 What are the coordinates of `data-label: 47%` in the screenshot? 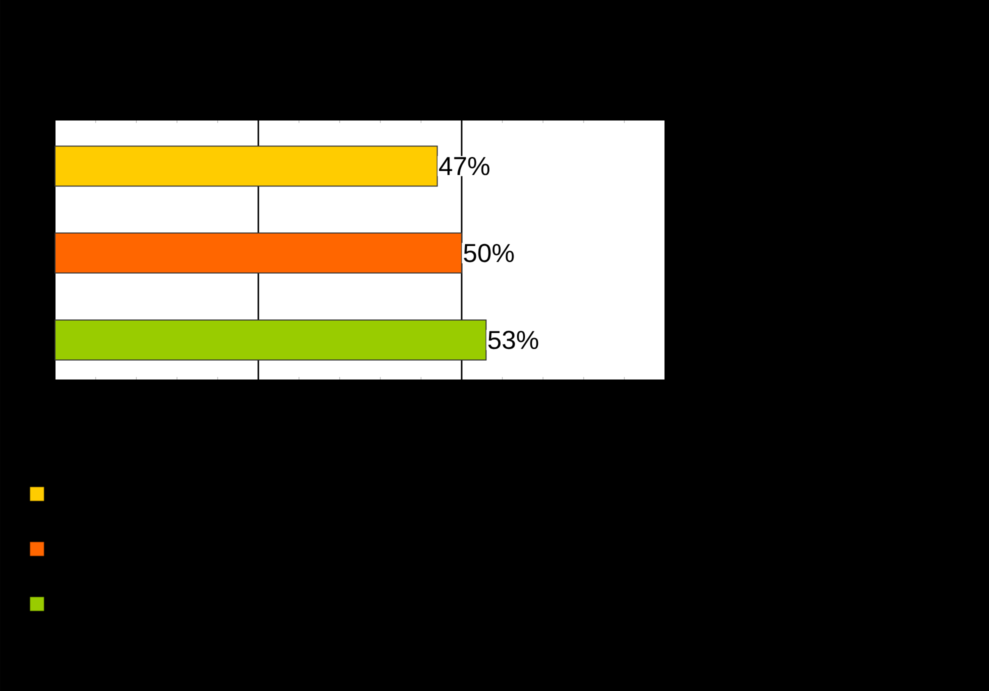 It's located at (464, 166).